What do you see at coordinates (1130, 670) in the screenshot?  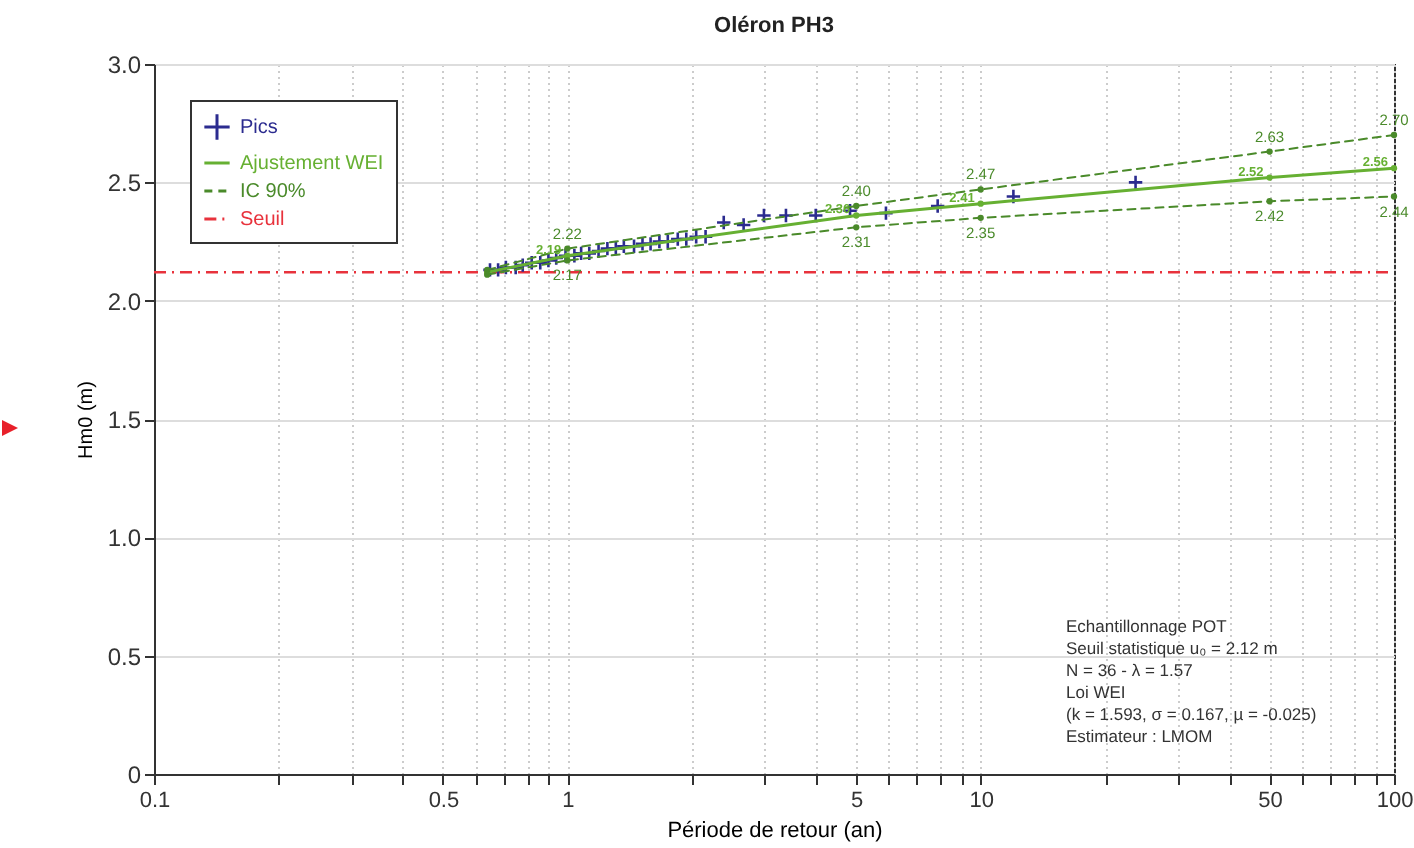 I see `annotation: N = 36 - λ = 1.57` at bounding box center [1130, 670].